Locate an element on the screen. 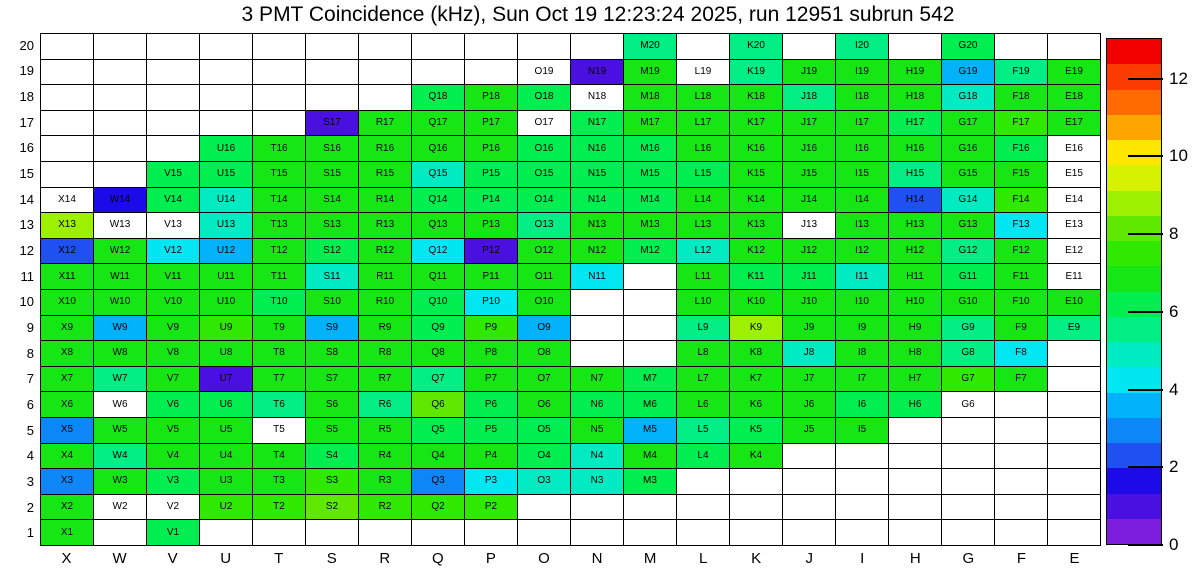 This screenshot has width=1196, height=572. heatmap-cell: J17 is located at coordinates (809, 123).